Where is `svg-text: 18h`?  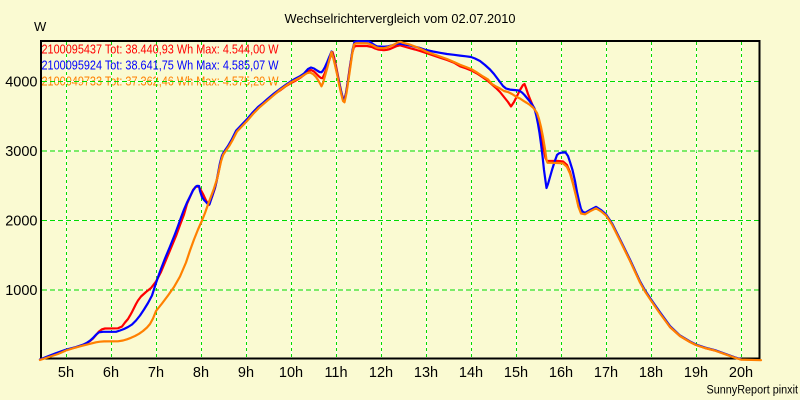 svg-text: 18h is located at coordinates (651, 373).